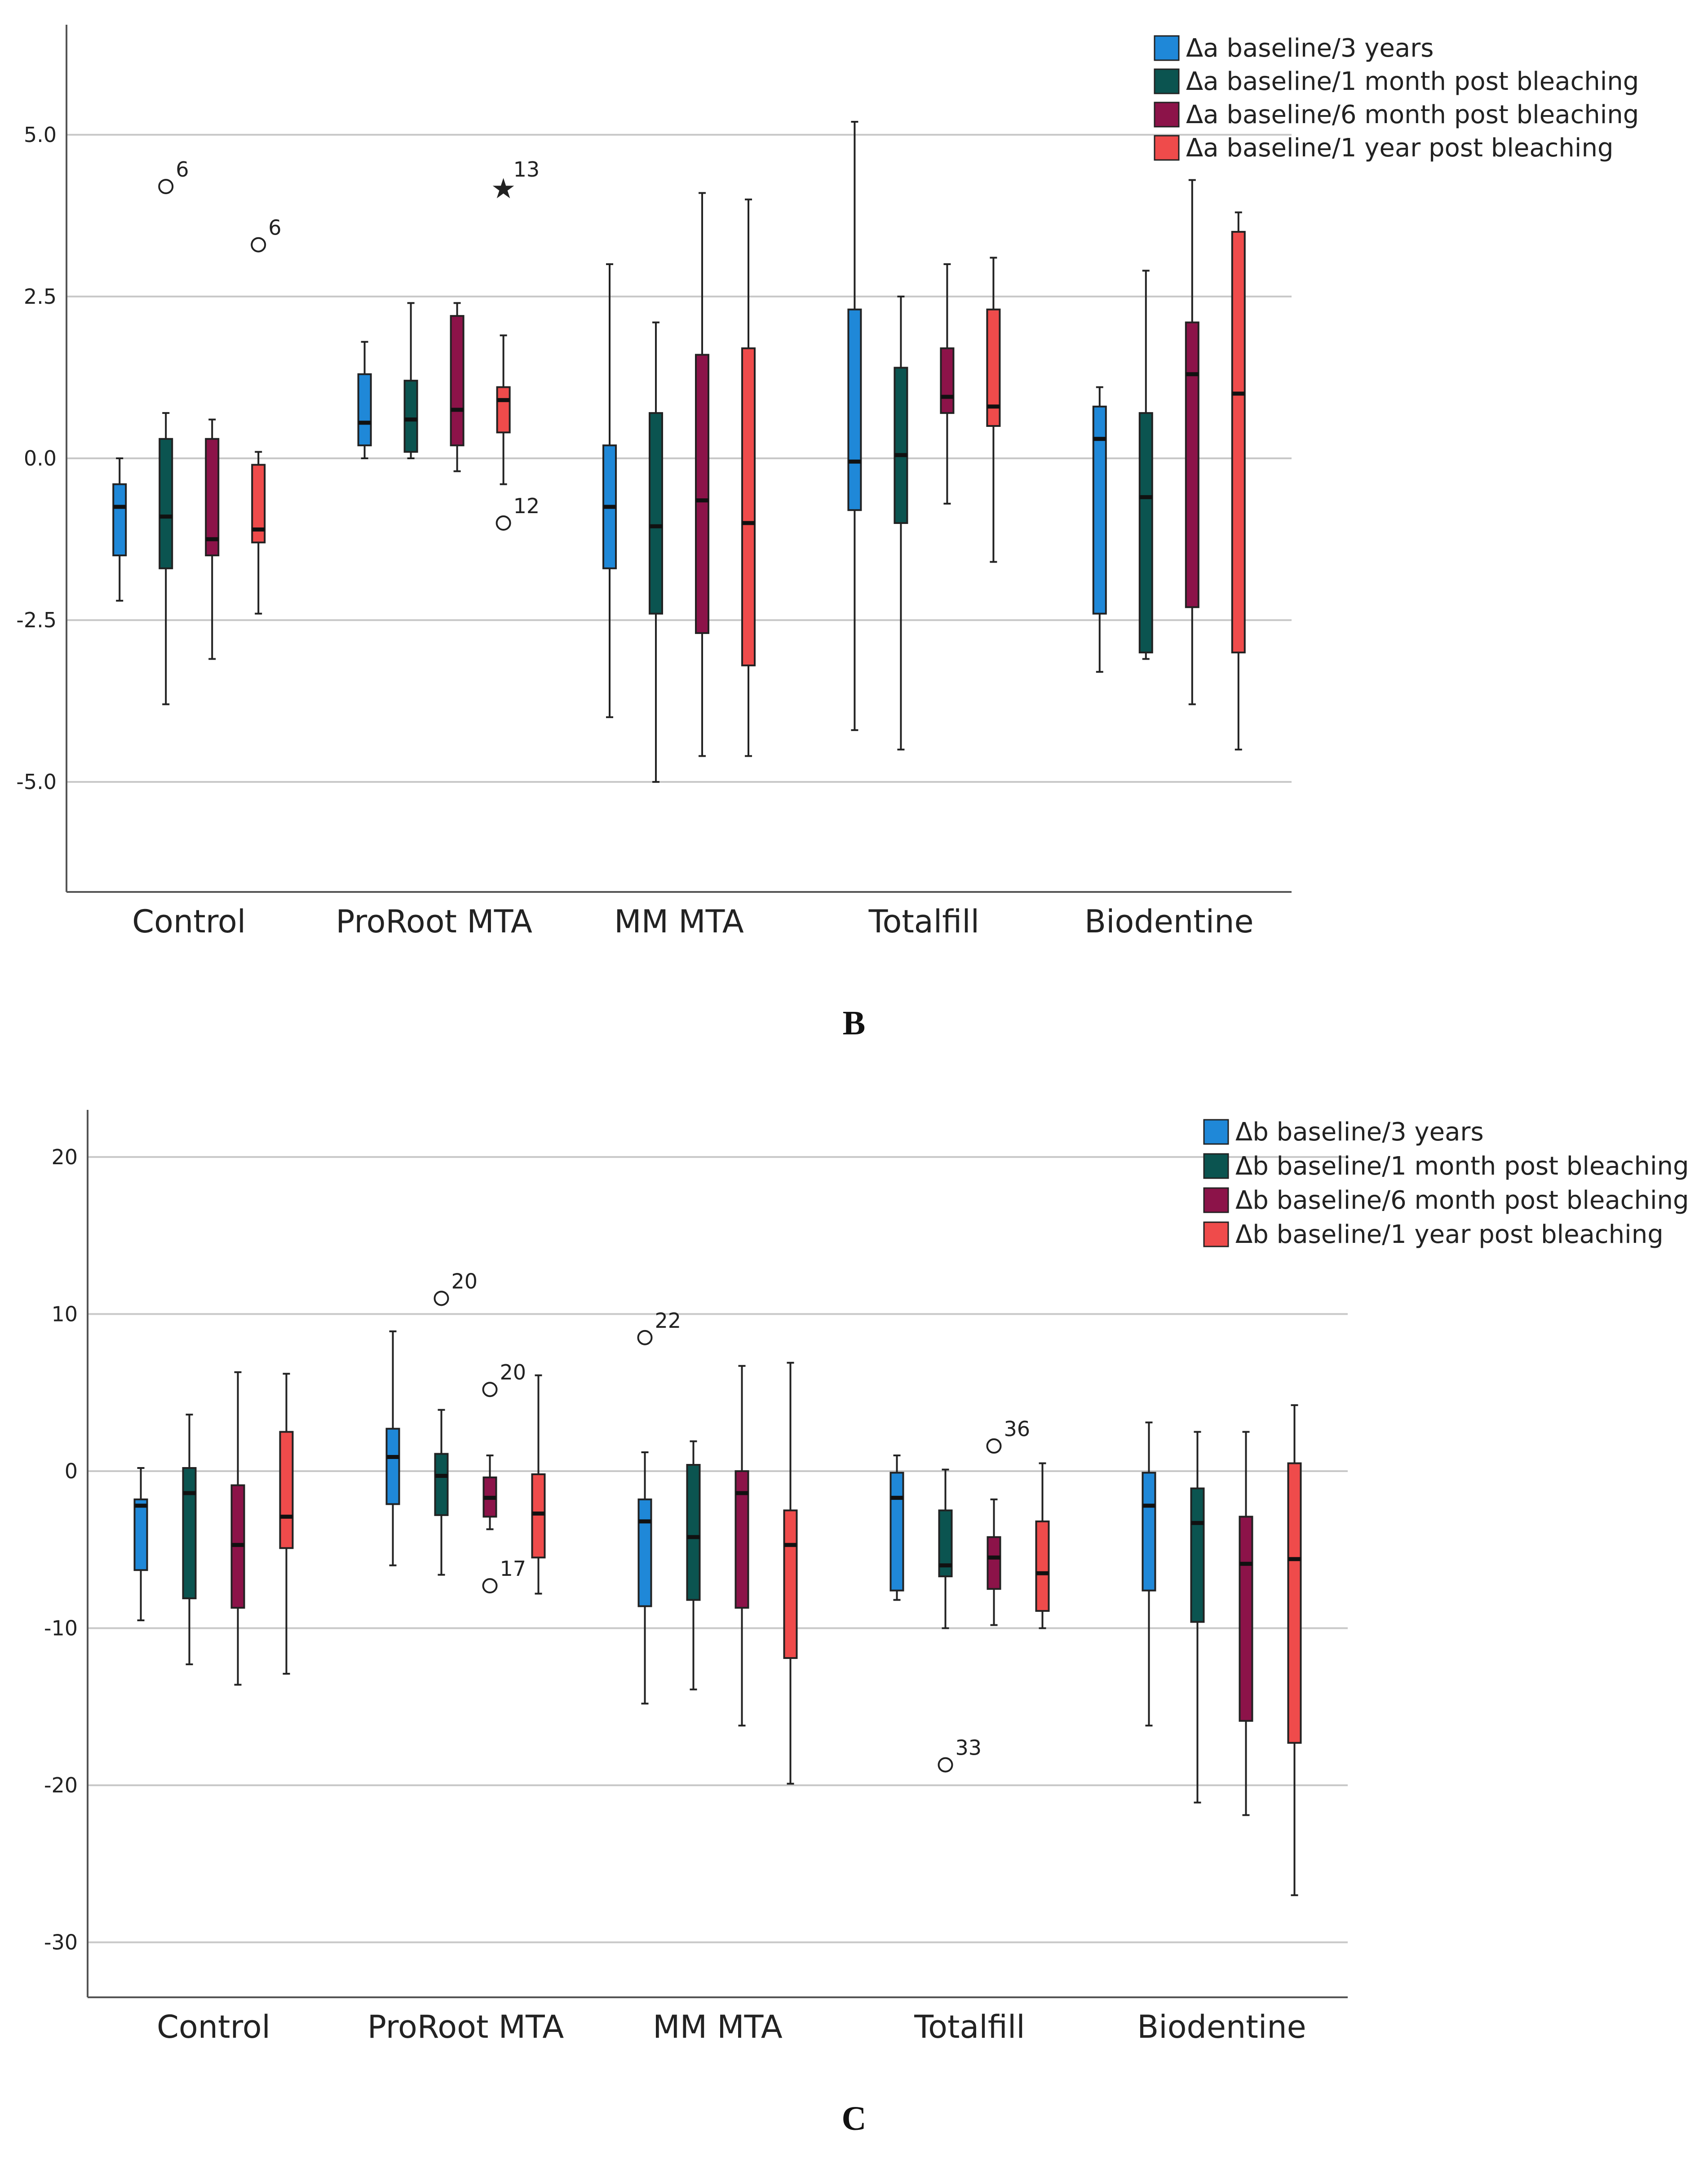  Describe the element at coordinates (71, 1471) in the screenshot. I see `y-tick-label: 0` at that location.